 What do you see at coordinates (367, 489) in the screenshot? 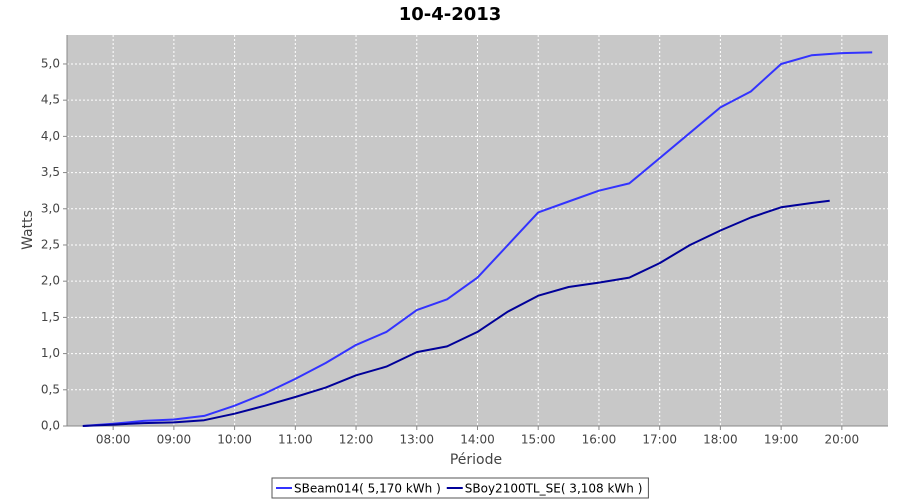
I see `legend-label: SBeam014( 5,170 kWh )` at bounding box center [367, 489].